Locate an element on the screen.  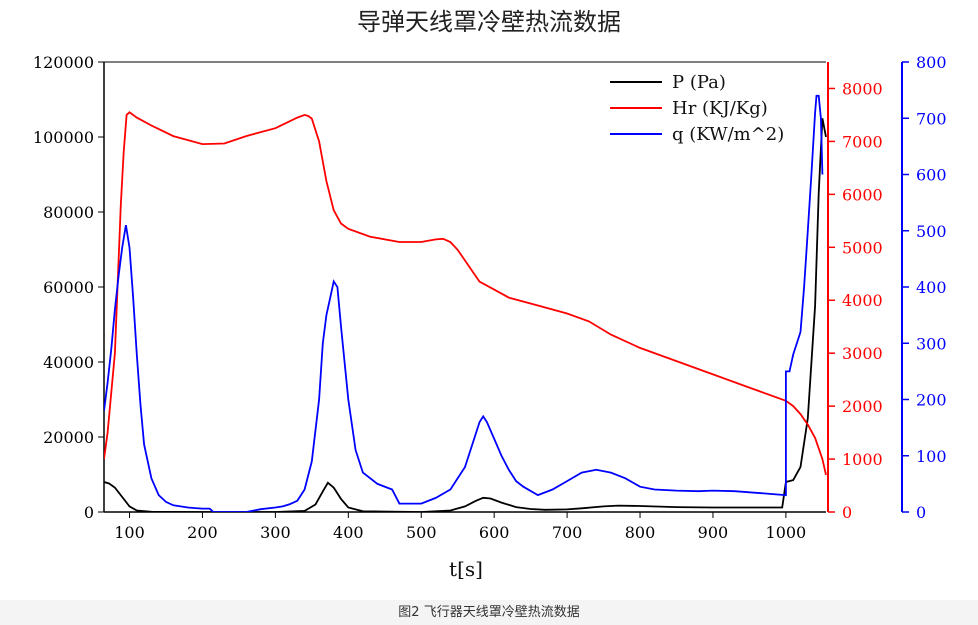
right2-tick-label-100: 100 is located at coordinates (931, 456).